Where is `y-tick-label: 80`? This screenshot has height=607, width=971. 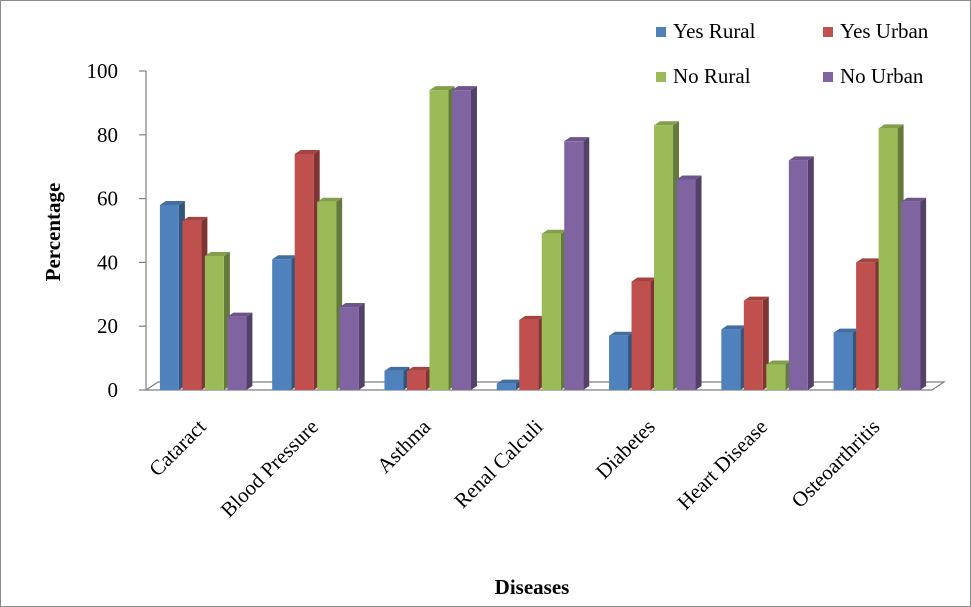
y-tick-label: 80 is located at coordinates (107, 135).